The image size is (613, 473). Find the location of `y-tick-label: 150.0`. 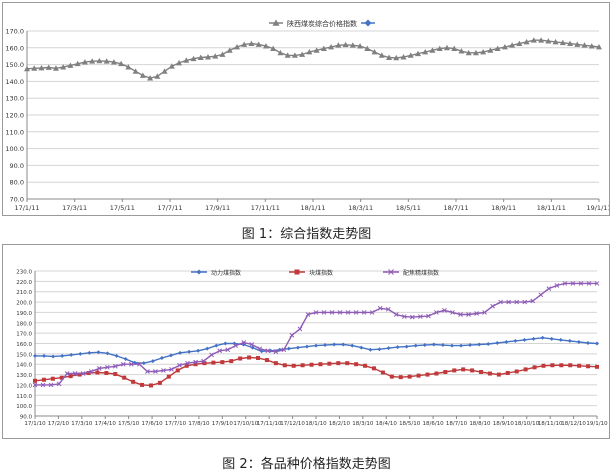

y-tick-label: 150.0 is located at coordinates (14, 65).